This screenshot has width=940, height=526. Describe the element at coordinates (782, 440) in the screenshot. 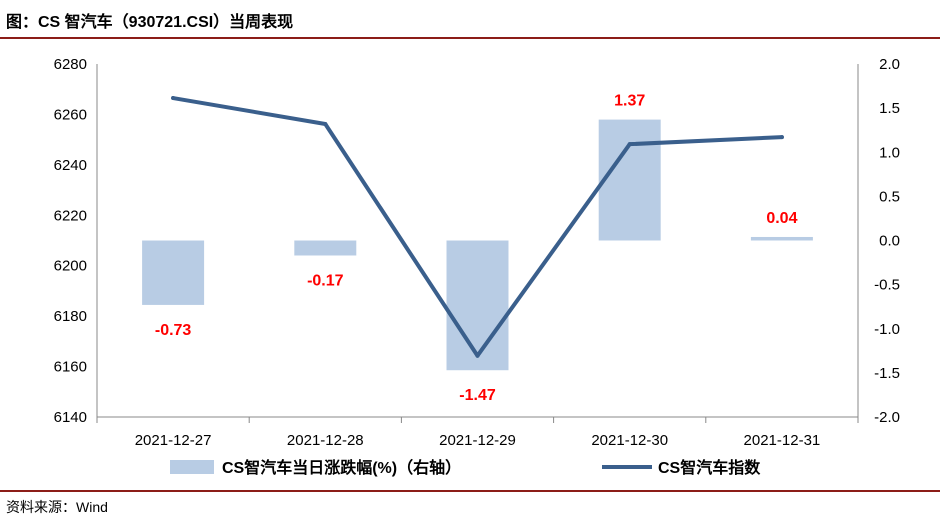

I see `x-tick-label: 2021-12-31` at that location.